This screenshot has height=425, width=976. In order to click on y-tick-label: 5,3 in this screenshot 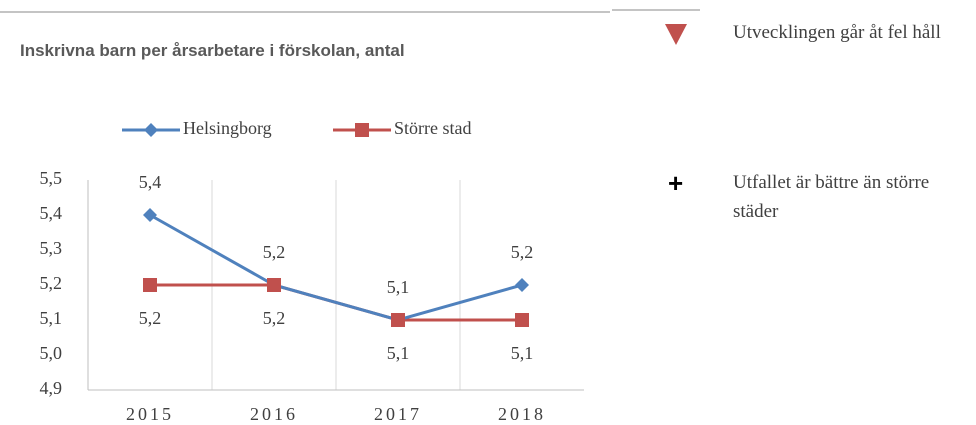, I will do `click(51, 248)`.